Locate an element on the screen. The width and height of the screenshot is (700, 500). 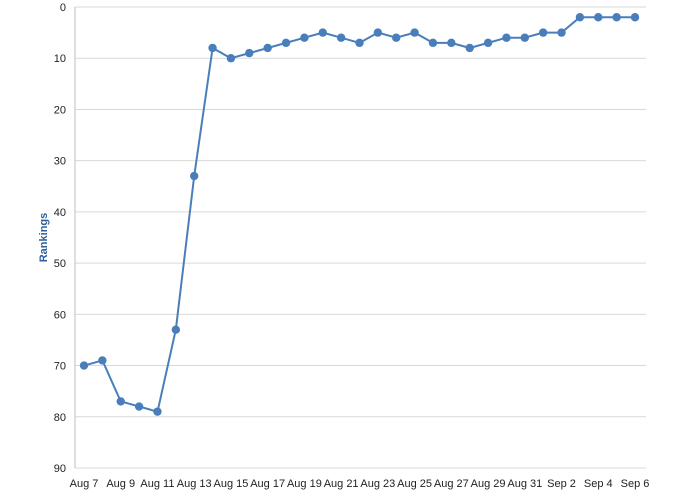
x-tick-label: Aug 9 is located at coordinates (120, 484).